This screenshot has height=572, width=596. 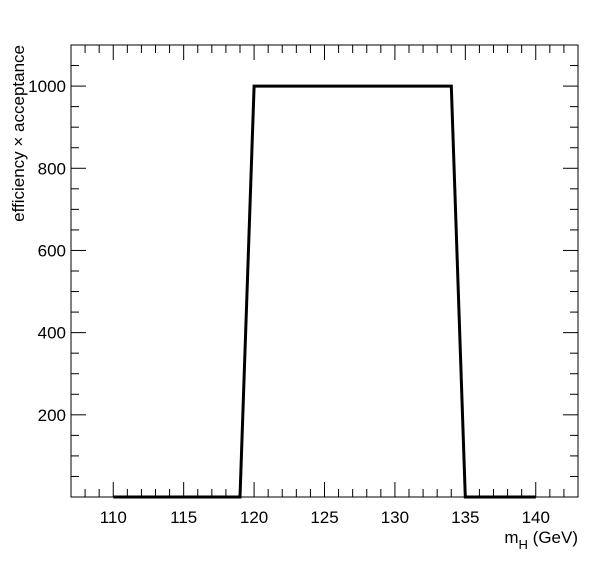 What do you see at coordinates (183, 517) in the screenshot?
I see `x-tick-label: 115` at bounding box center [183, 517].